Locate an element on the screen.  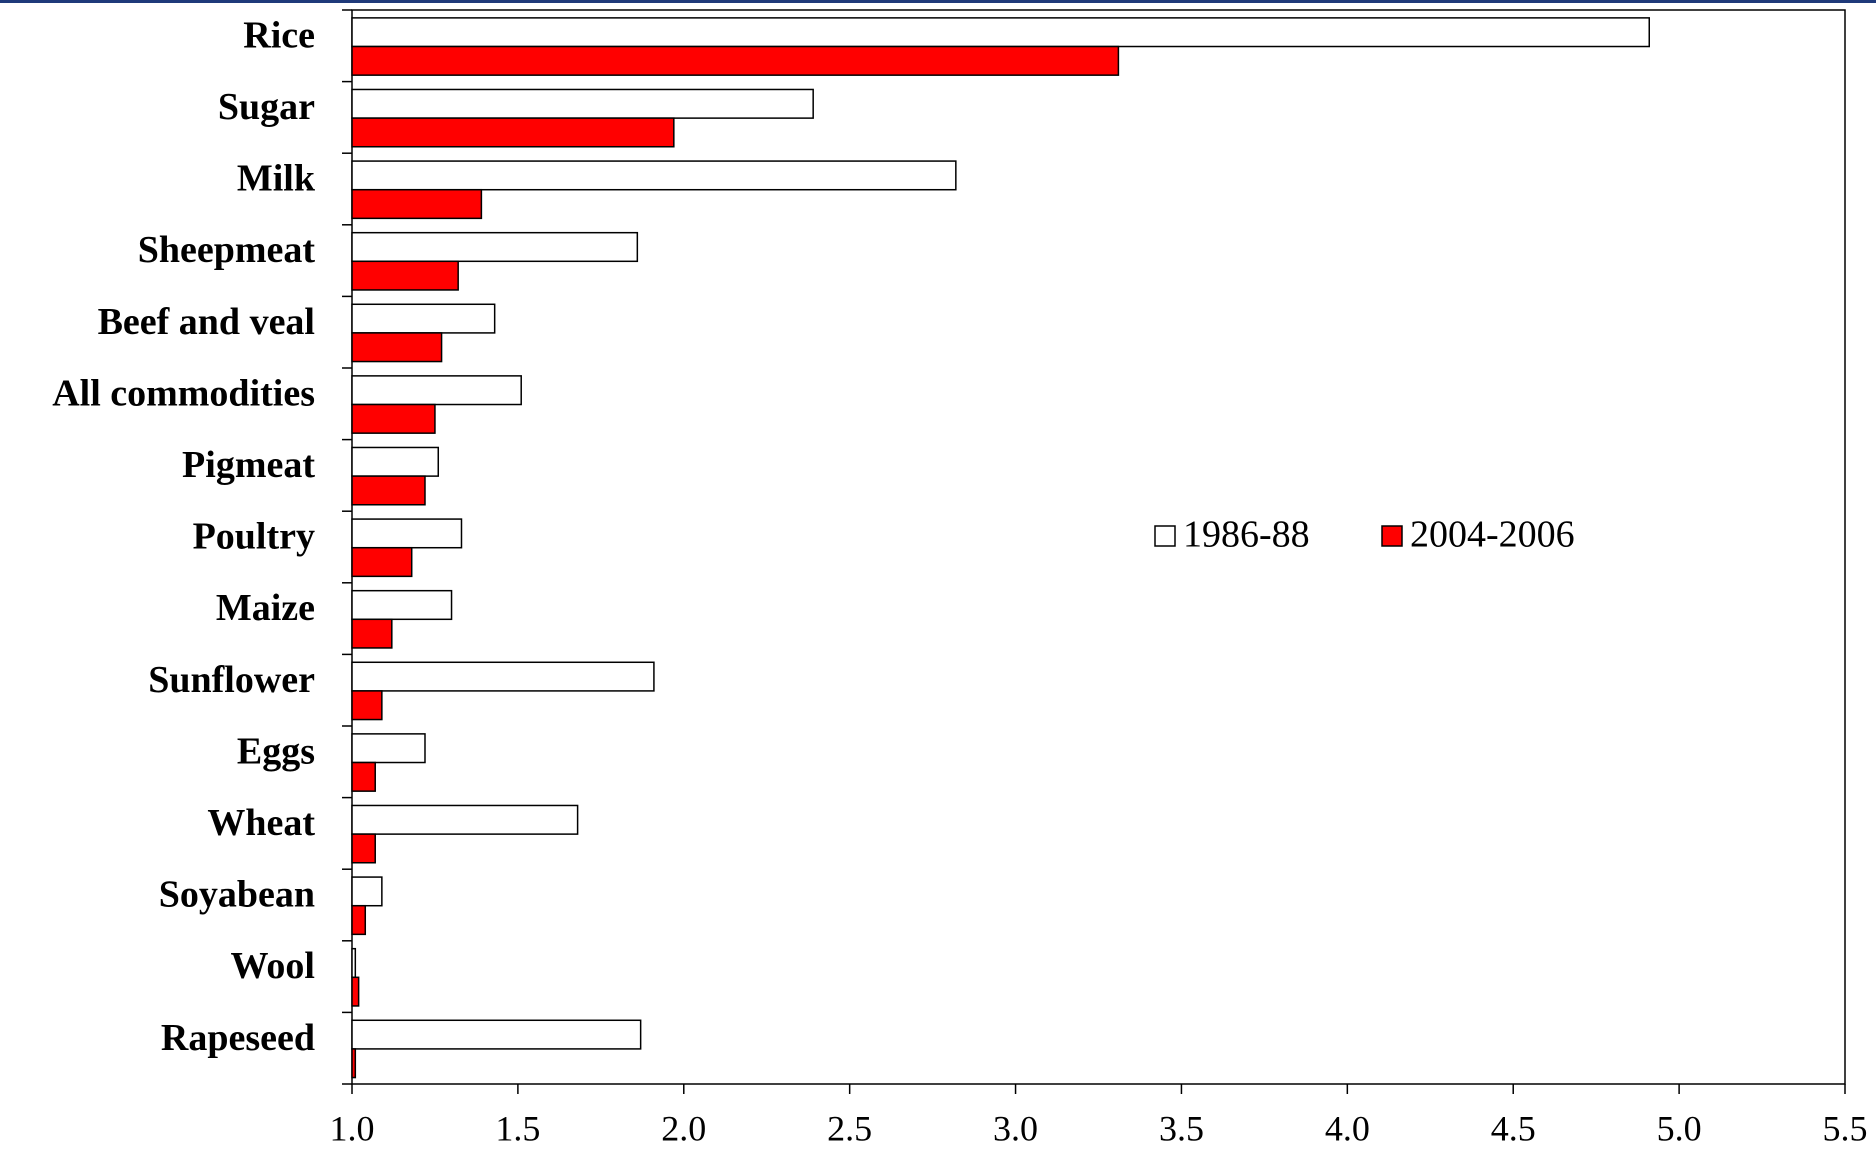
category-label: Milk is located at coordinates (276, 179).